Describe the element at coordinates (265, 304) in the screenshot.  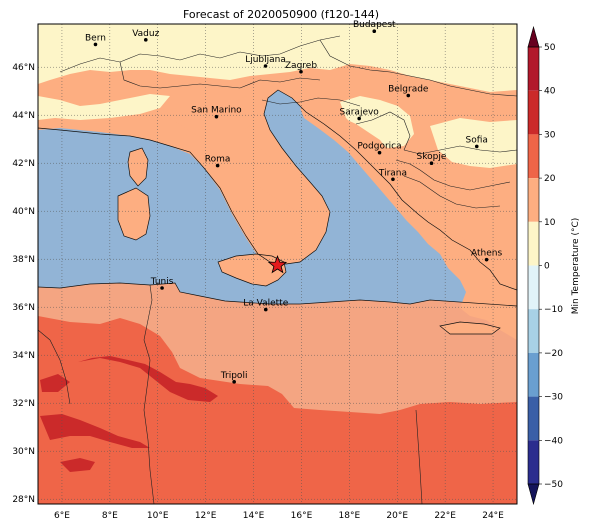
I see `city-label: La Valette` at that location.